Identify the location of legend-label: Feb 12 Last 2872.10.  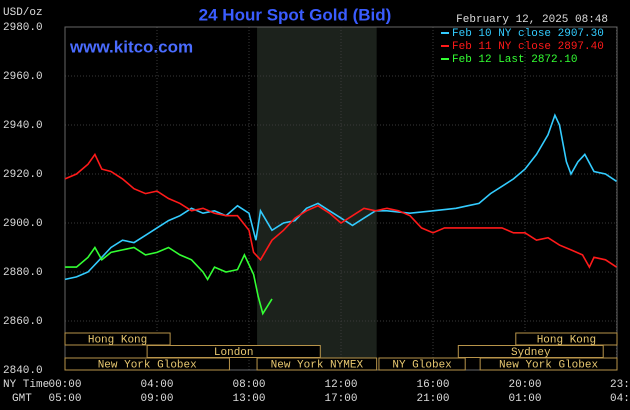
(514, 60).